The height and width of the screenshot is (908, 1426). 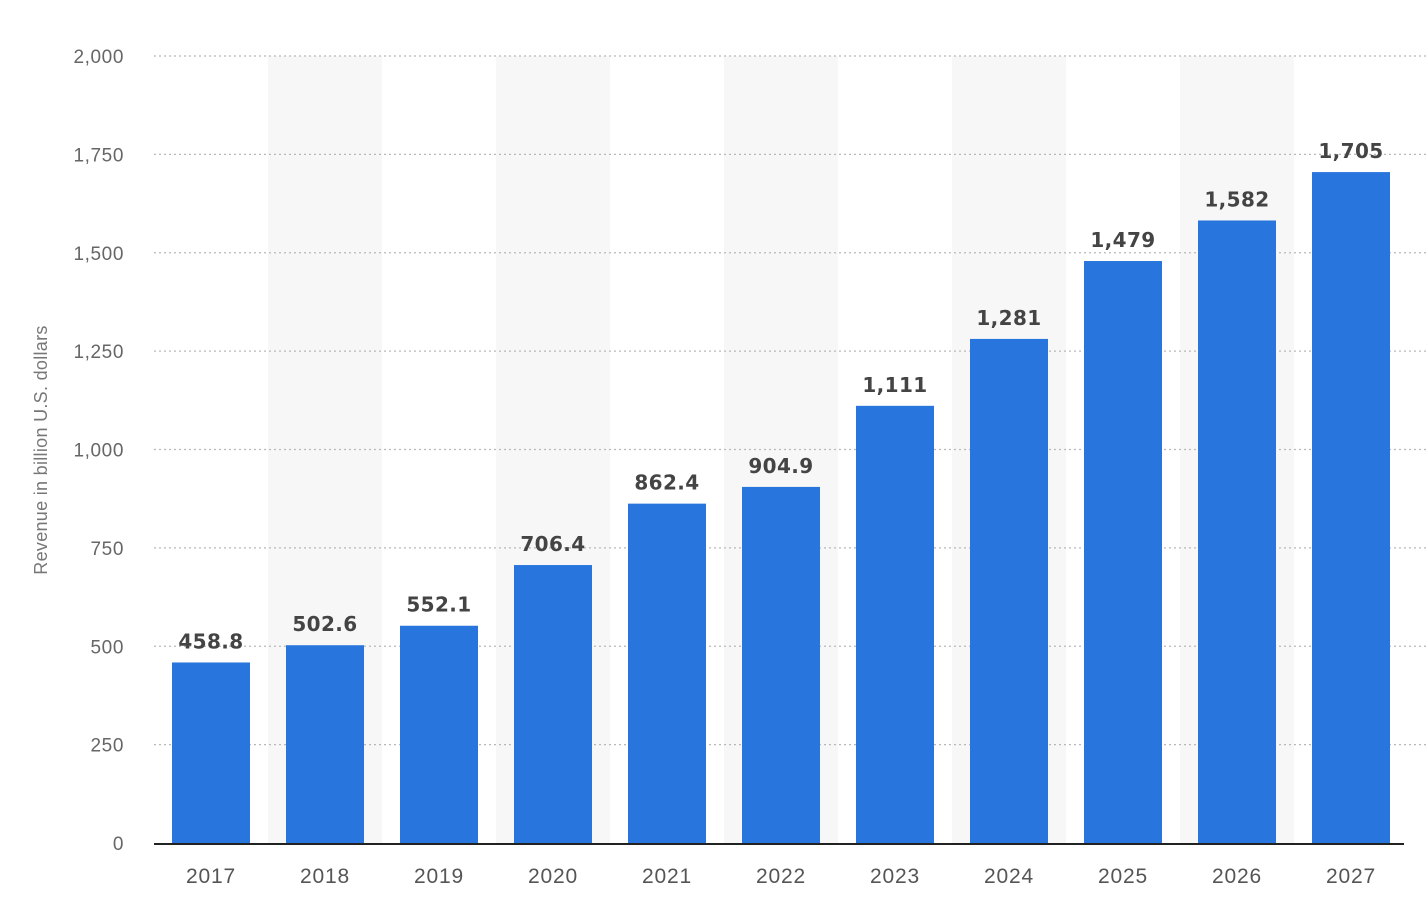 I want to click on x-tick-label-2018: 2018, so click(x=325, y=876).